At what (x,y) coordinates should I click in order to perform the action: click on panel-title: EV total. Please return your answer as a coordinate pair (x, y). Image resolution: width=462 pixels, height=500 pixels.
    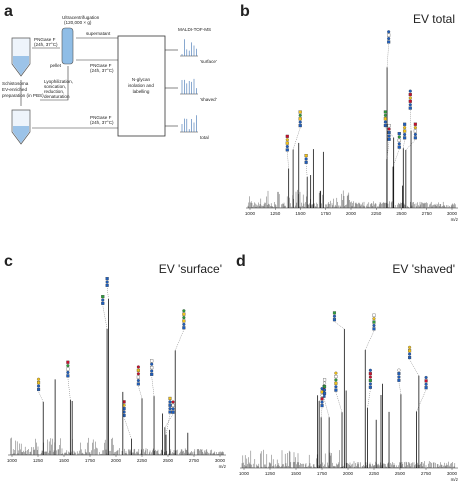
    Looking at the image, I should click on (434, 19).